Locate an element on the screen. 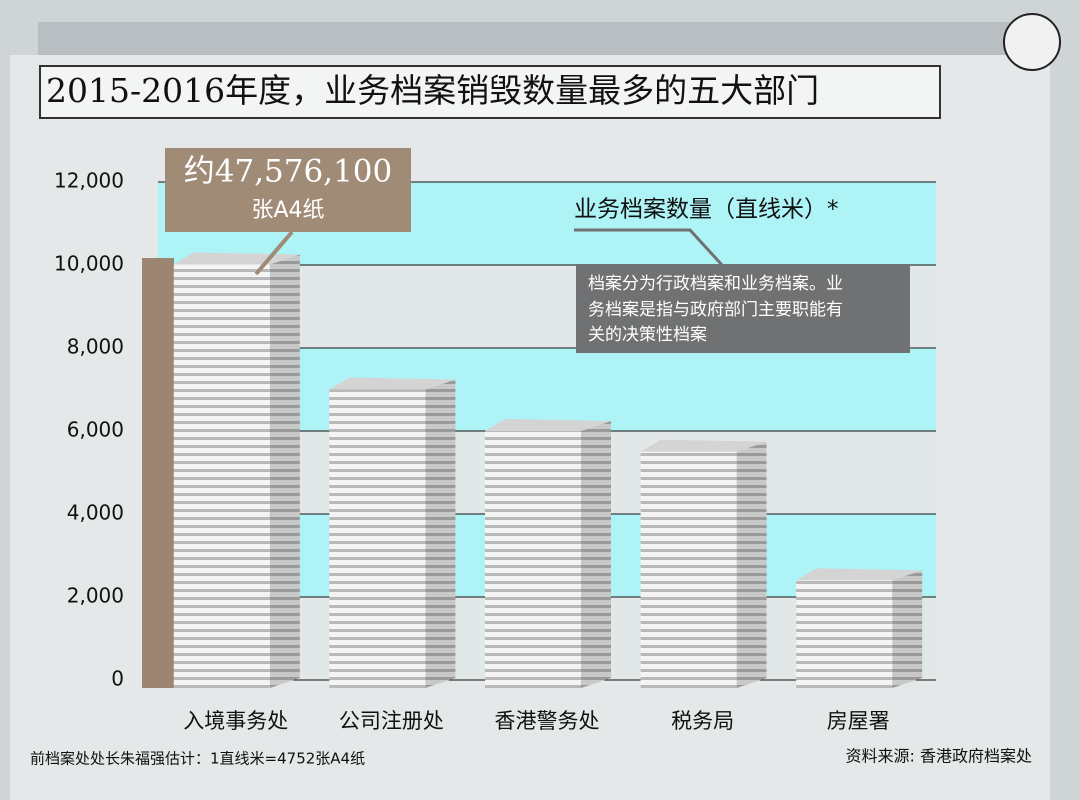 The height and width of the screenshot is (800, 1080). ruler is located at coordinates (158, 473).